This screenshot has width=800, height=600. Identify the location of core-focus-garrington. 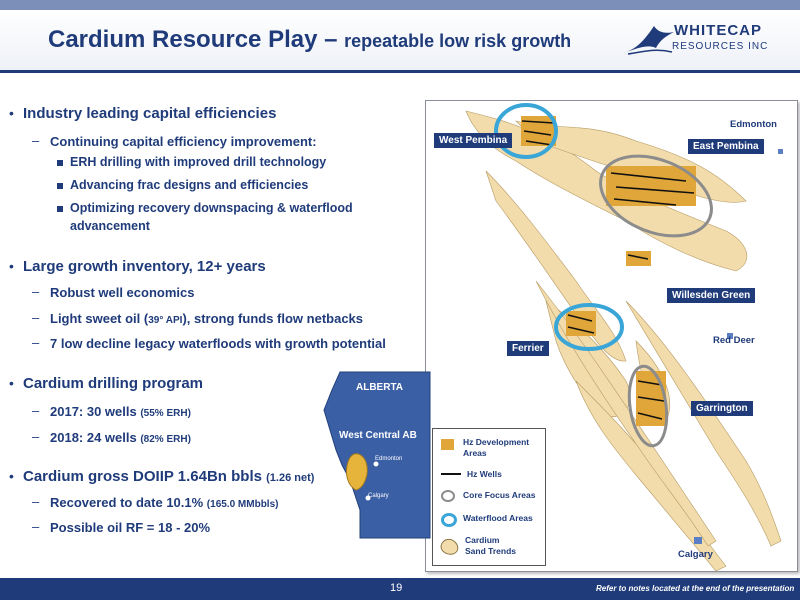
(648, 406).